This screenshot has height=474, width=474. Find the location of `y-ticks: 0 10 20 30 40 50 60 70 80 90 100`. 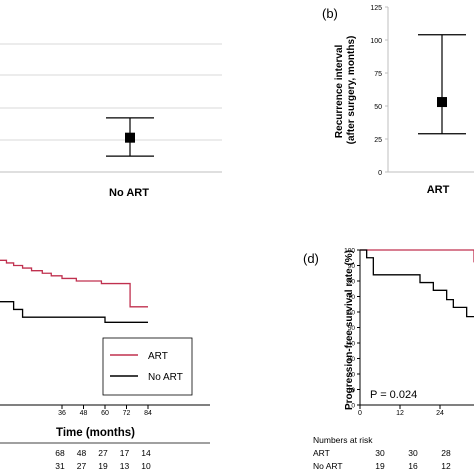

y-ticks: 0 10 20 30 40 50 60 70 80 90 100 is located at coordinates (352, 329).